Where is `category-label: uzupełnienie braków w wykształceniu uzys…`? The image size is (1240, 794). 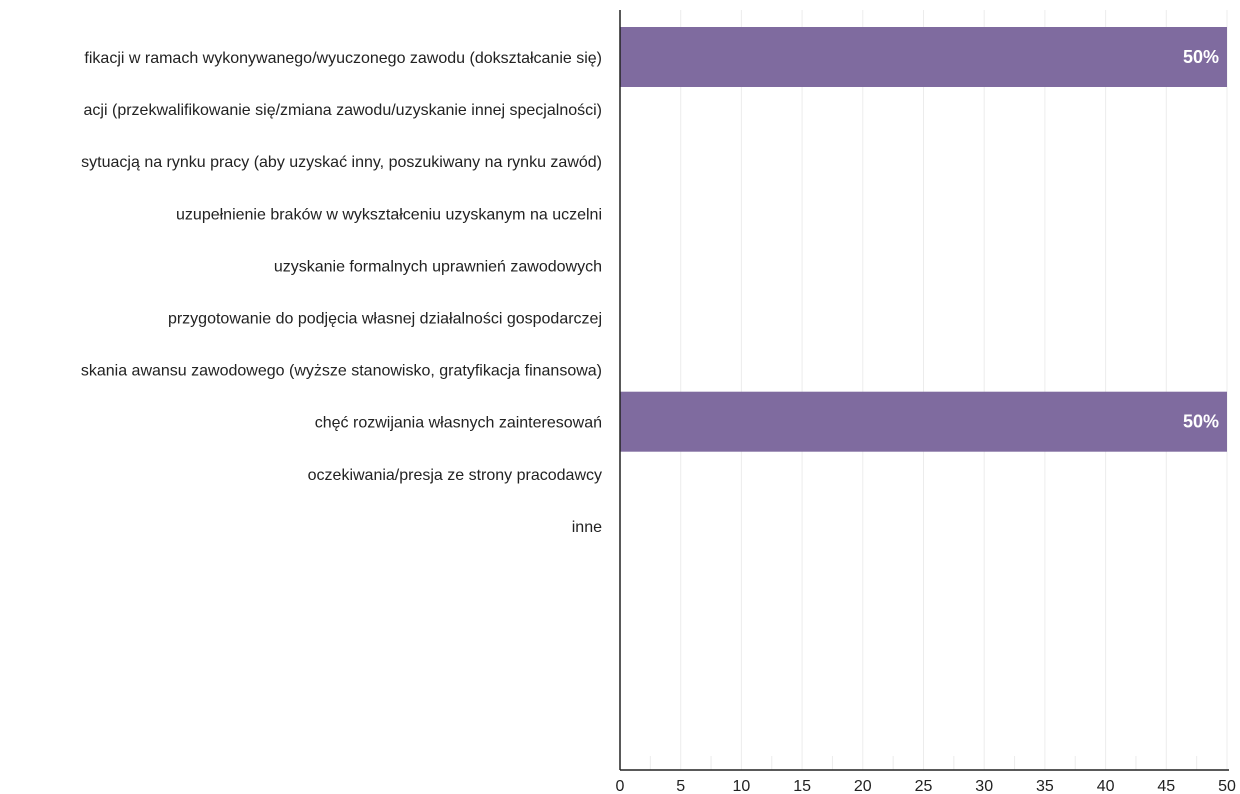 category-label: uzupełnienie braków w wykształceniu uzys… is located at coordinates (389, 214).